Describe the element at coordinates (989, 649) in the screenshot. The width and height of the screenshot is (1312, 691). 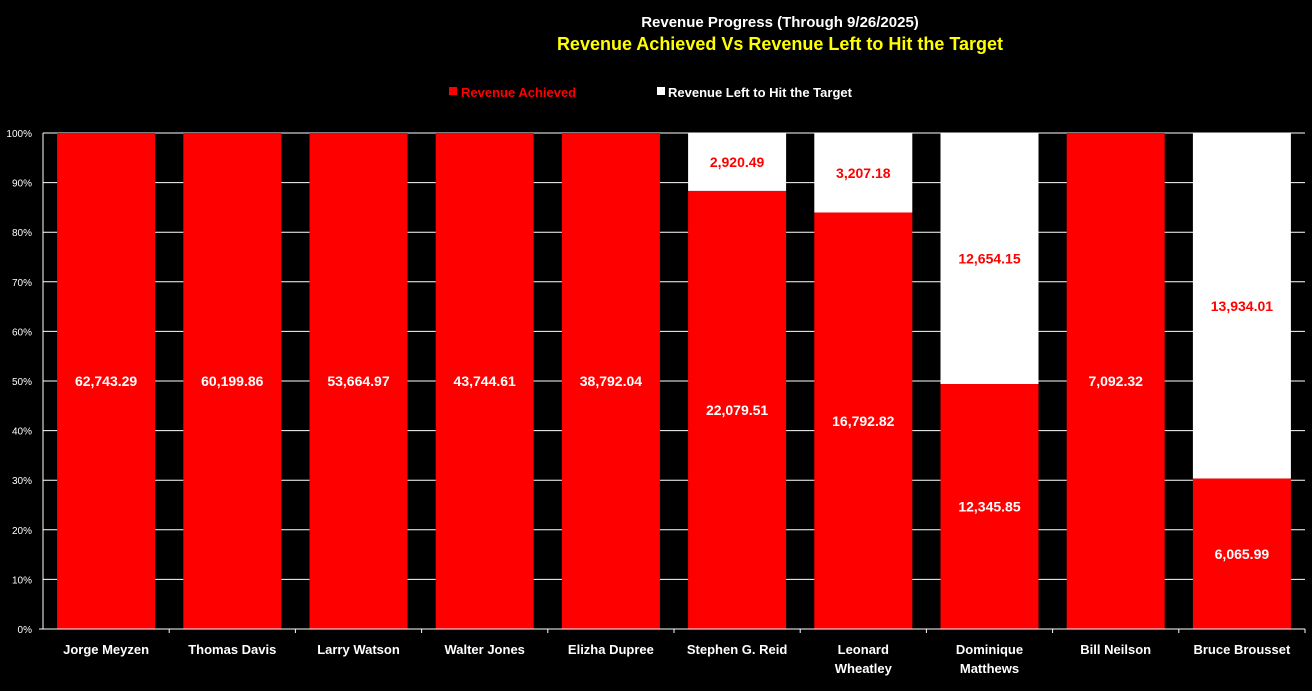
I see `x-category-label: Dominique` at that location.